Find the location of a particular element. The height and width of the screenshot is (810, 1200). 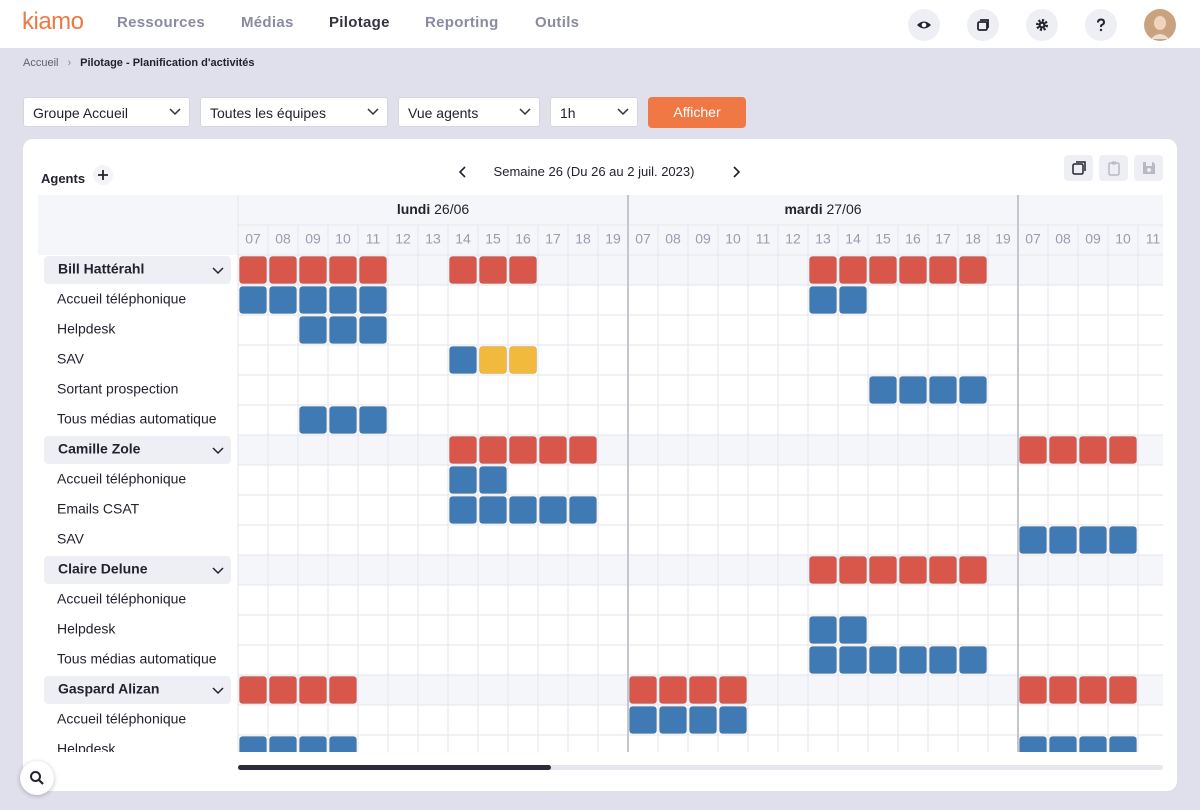

step-select: 1h is located at coordinates (594, 112).